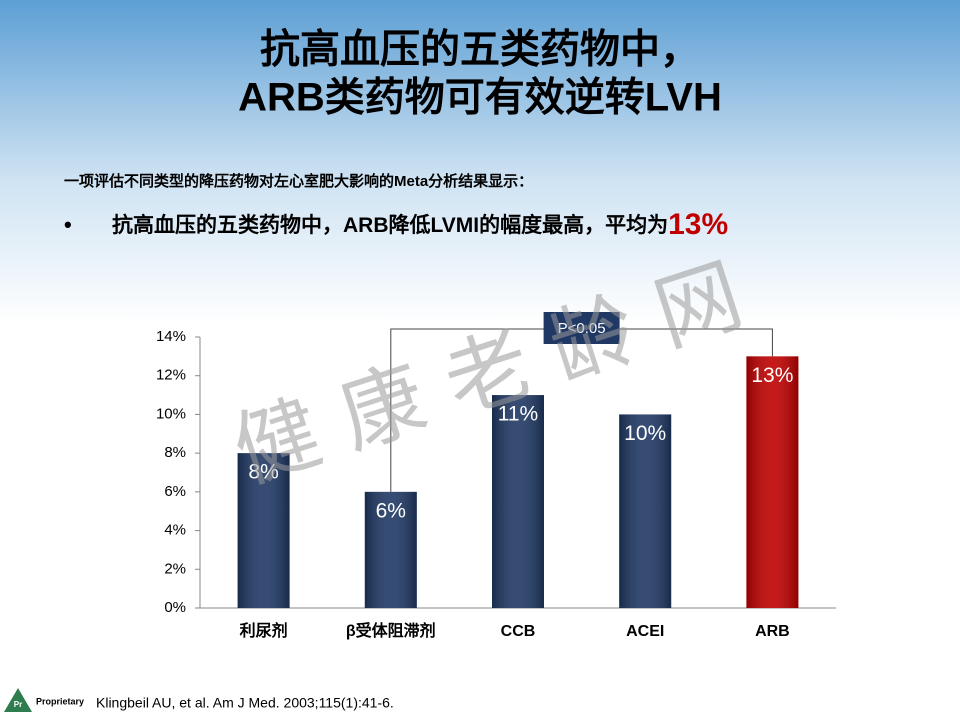 This screenshot has height=725, width=960. I want to click on title-line: ARB类药物可有效逆转LVH, so click(480, 98).